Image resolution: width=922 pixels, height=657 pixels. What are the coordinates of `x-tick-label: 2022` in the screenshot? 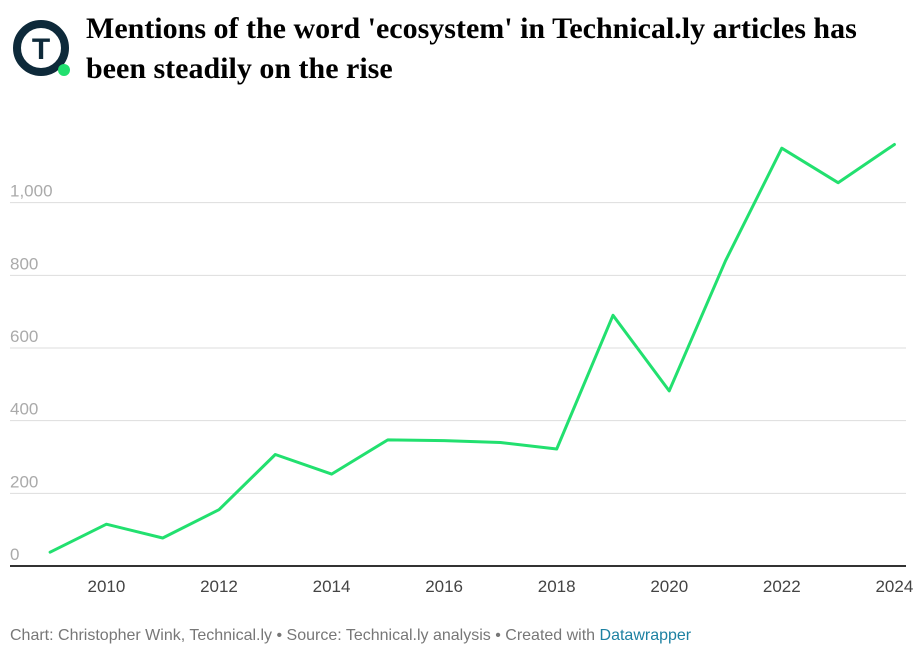 It's located at (782, 586).